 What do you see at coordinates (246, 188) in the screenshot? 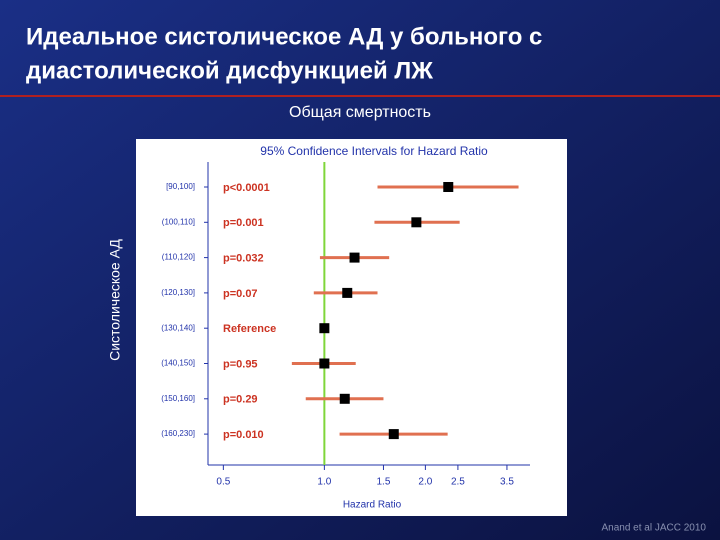
I see `annotation: p<0.0001` at bounding box center [246, 188].